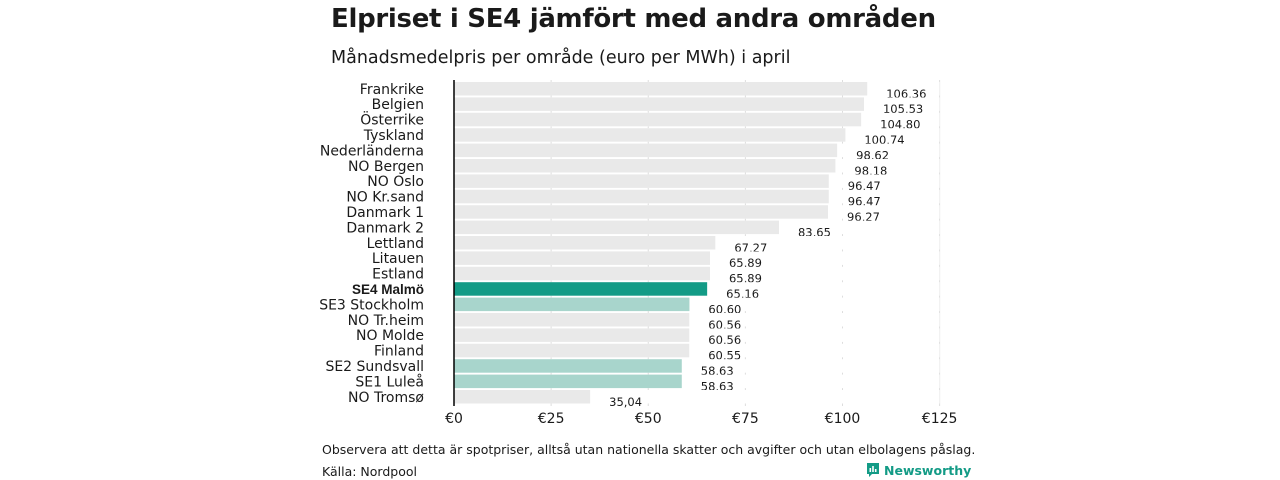 The height and width of the screenshot is (480, 1280). What do you see at coordinates (392, 120) in the screenshot?
I see `category-label: Österrike` at bounding box center [392, 120].